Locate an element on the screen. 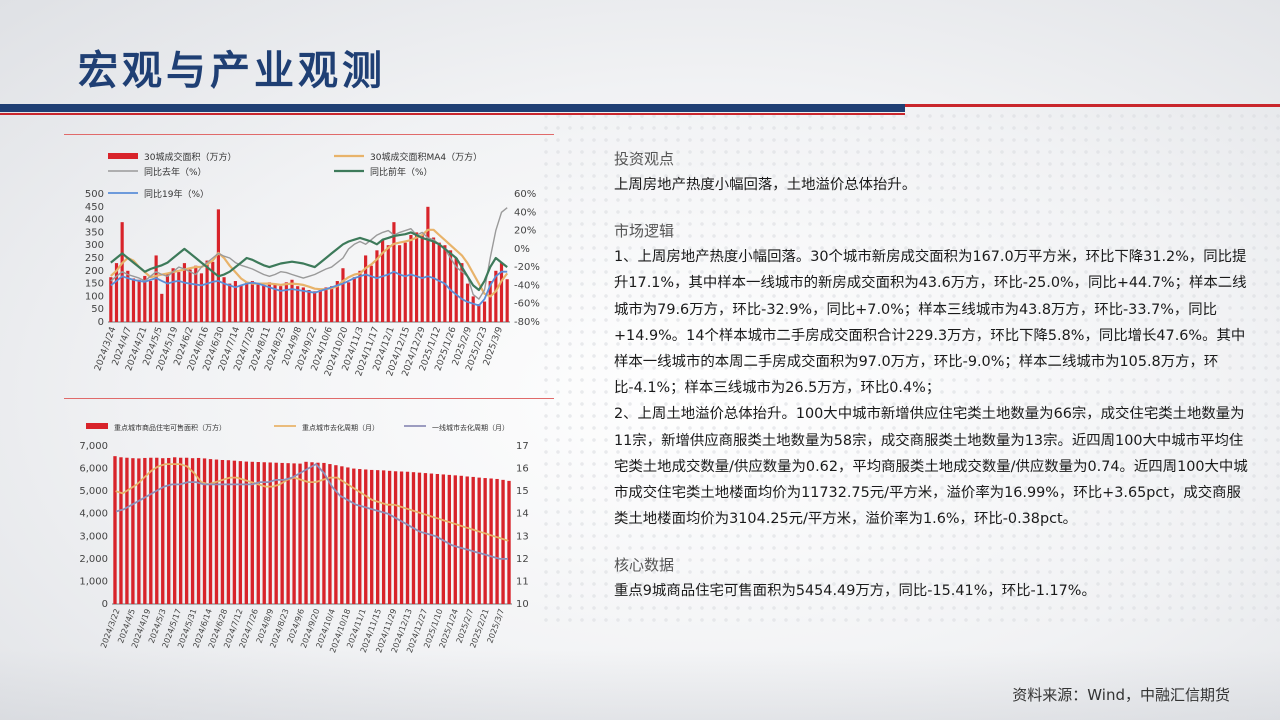 The width and height of the screenshot is (1280, 720). y-tick-right: 17 is located at coordinates (522, 446).